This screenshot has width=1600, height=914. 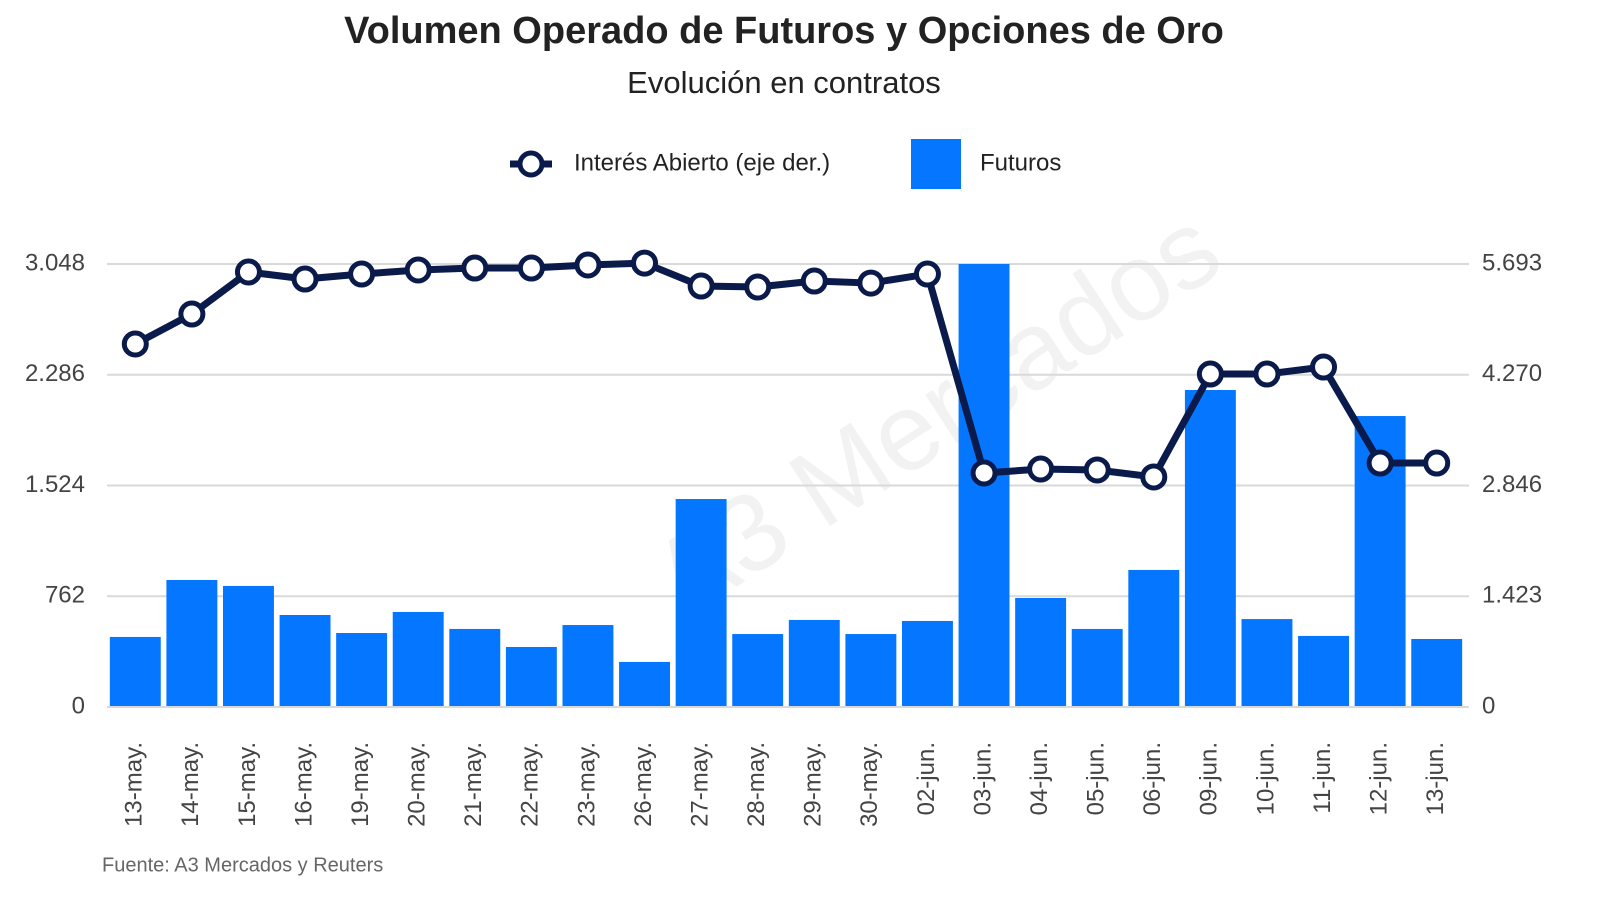 What do you see at coordinates (247, 784) in the screenshot?
I see `x-tick-label: 15-may.` at bounding box center [247, 784].